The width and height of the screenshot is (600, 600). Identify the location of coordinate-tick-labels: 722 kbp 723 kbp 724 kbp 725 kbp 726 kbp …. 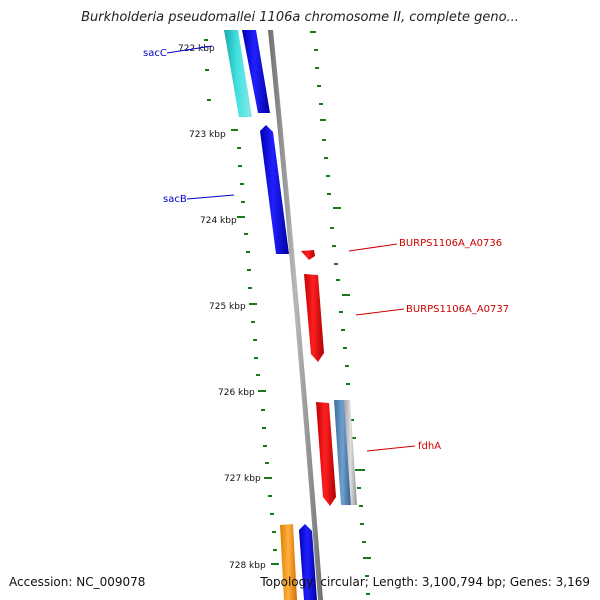
(222, 307).